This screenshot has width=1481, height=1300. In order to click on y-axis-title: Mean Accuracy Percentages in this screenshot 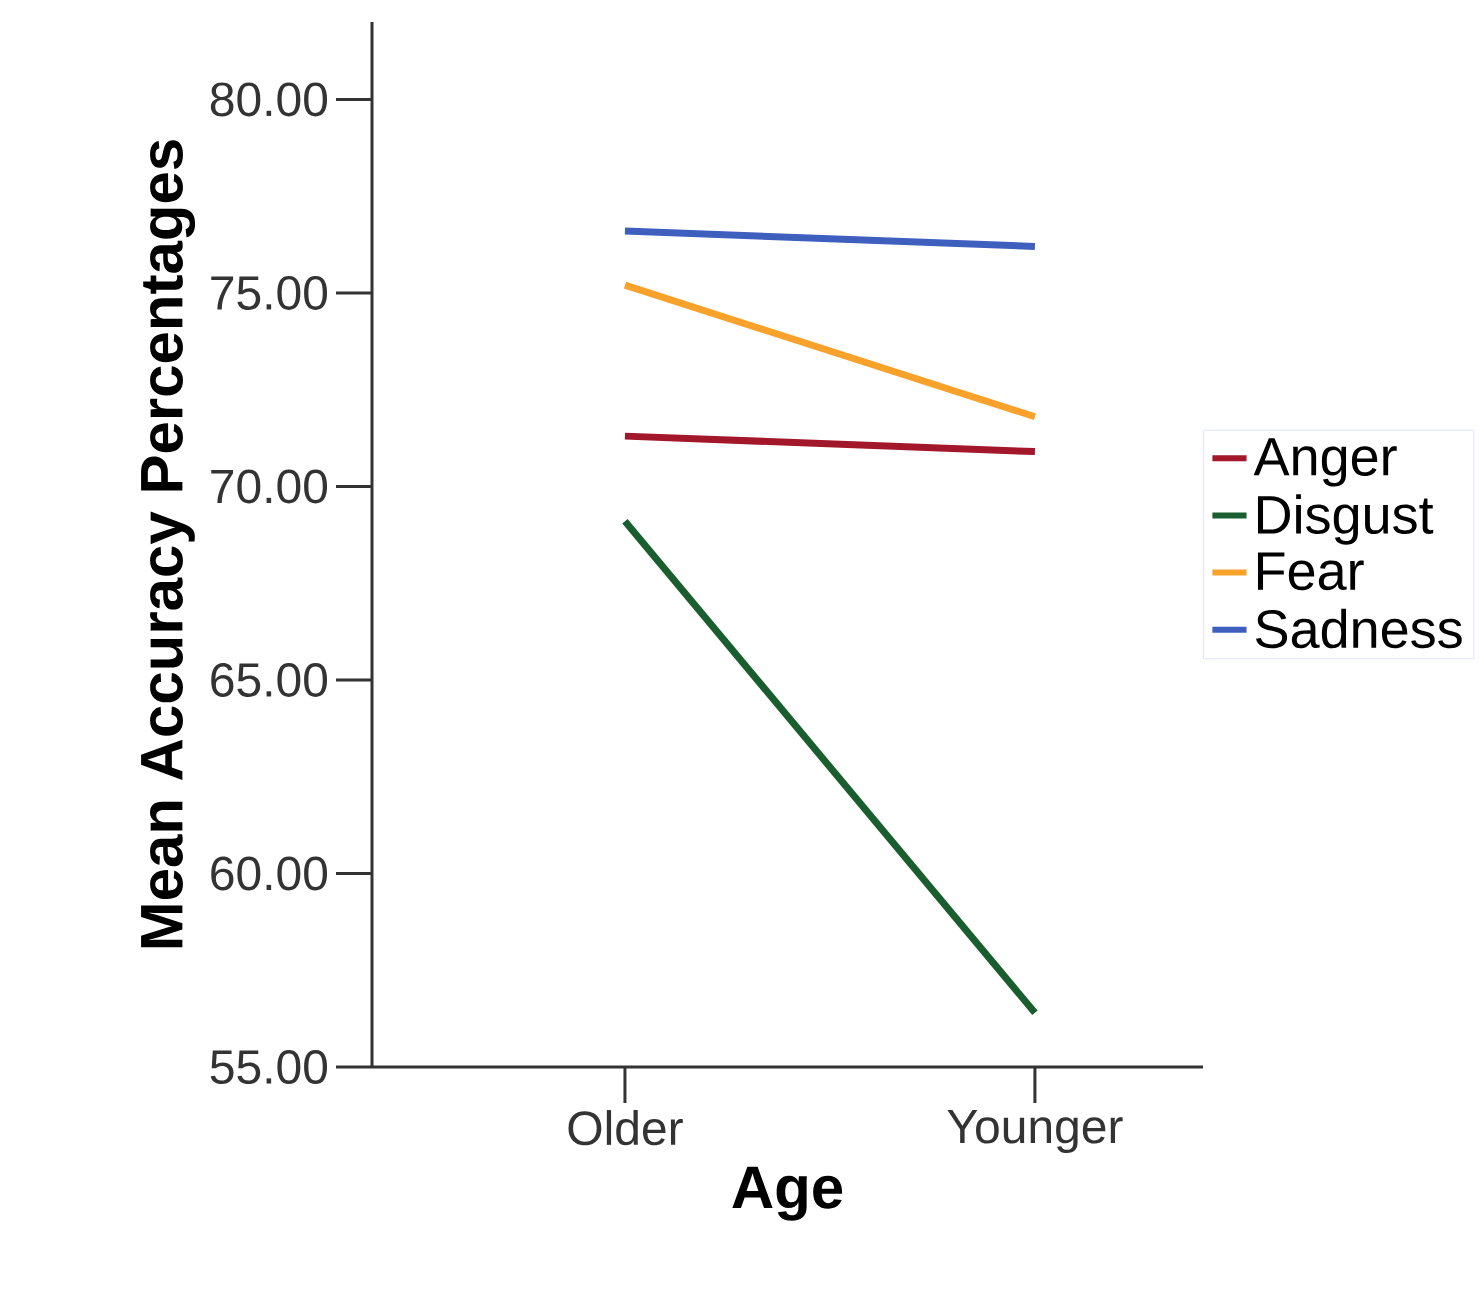, I will do `click(168, 544)`.